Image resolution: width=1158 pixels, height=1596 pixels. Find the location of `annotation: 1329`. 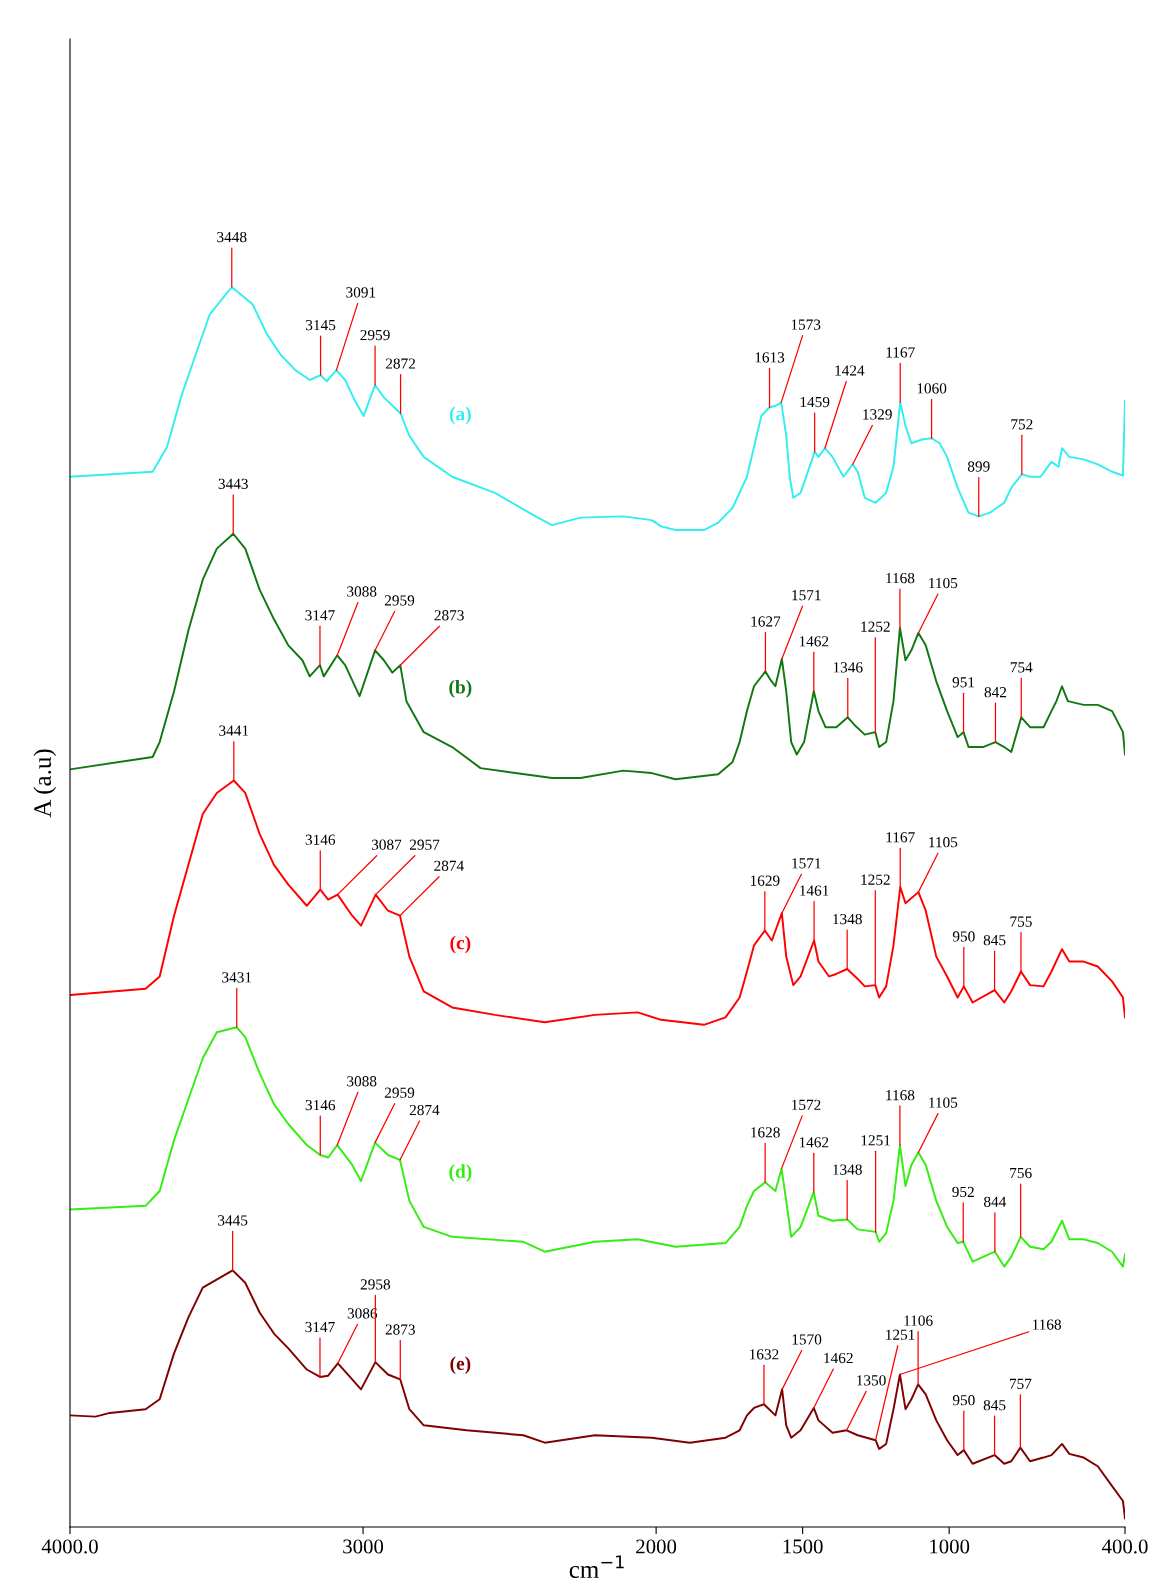

annotation: 1329 is located at coordinates (877, 414).